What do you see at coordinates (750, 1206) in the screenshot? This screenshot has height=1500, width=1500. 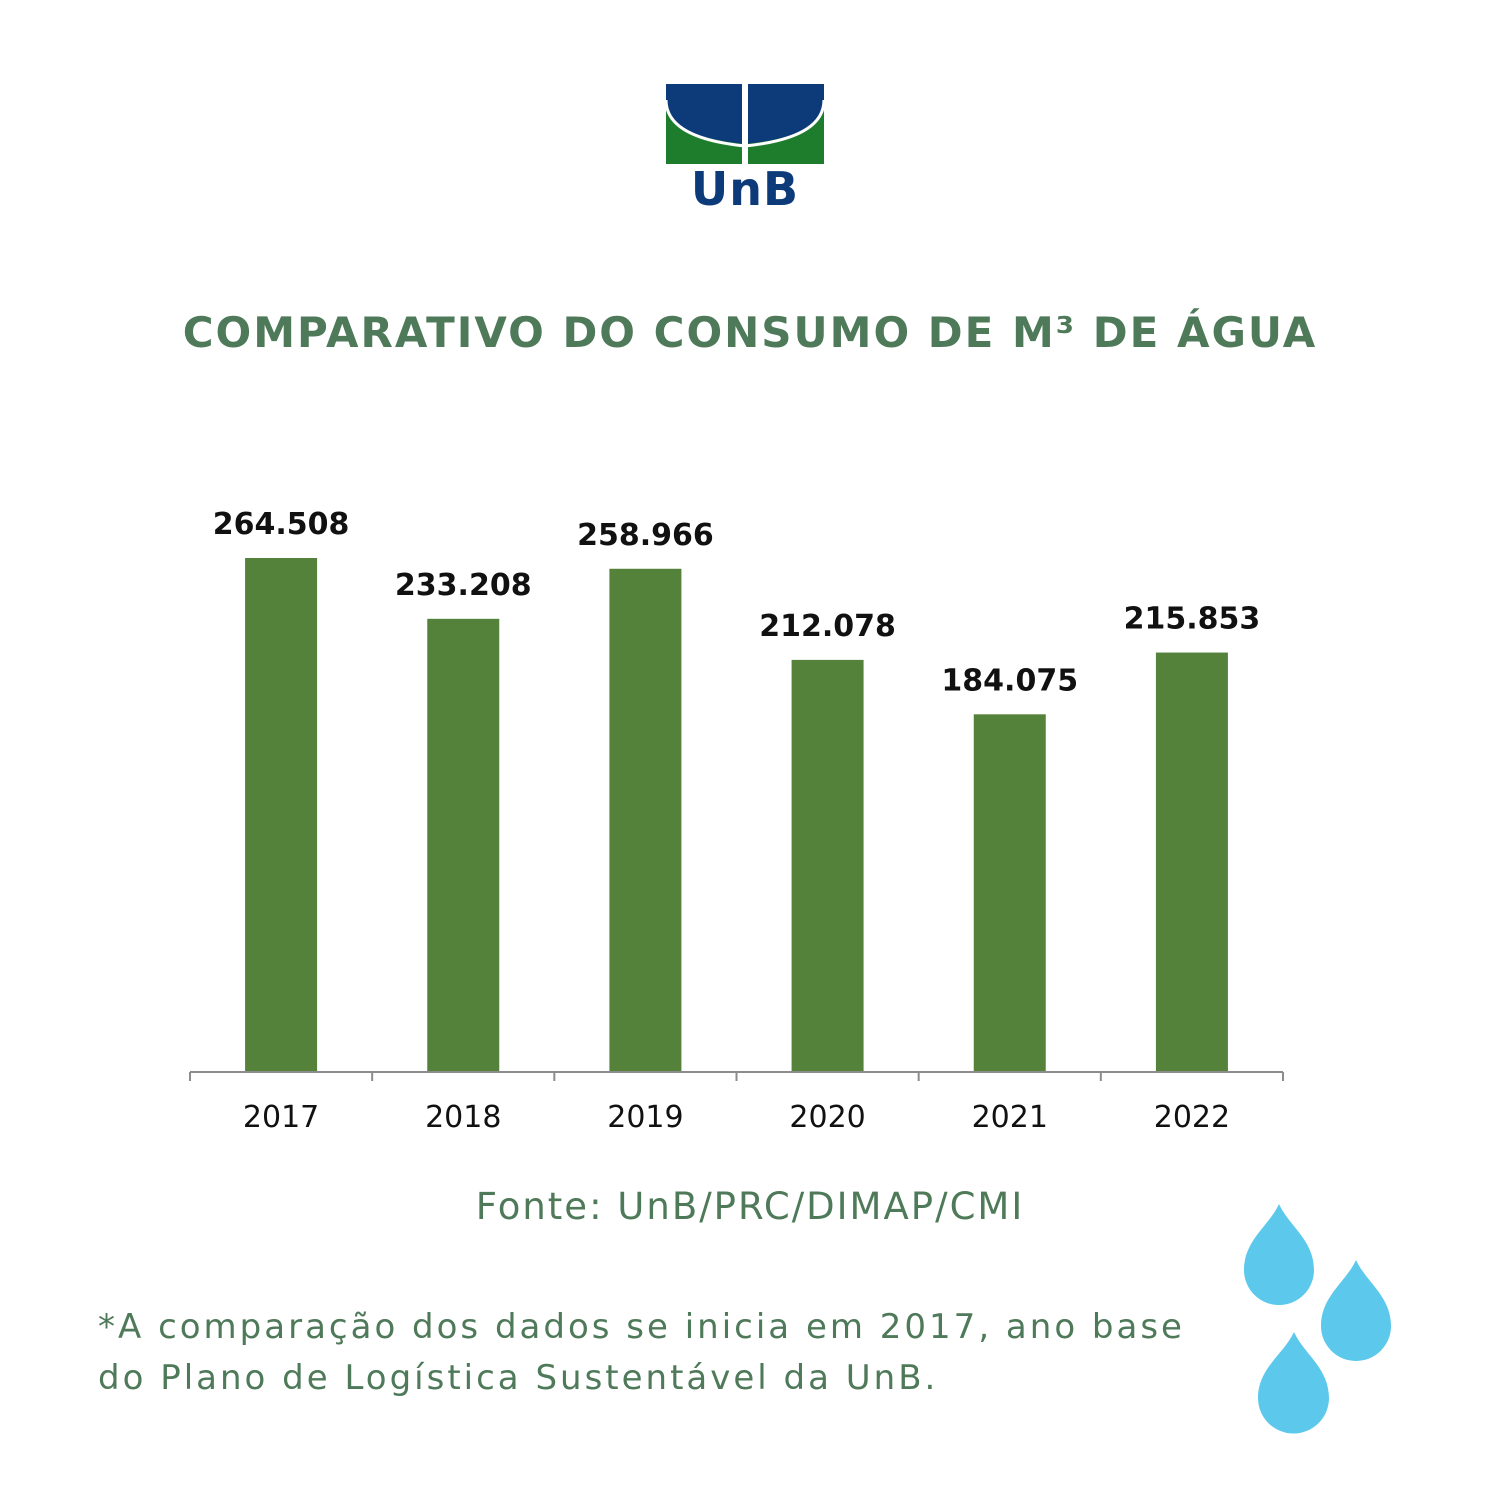 I see `source-text: Fonte: UnB/PRC/DIMAP/CMI` at bounding box center [750, 1206].